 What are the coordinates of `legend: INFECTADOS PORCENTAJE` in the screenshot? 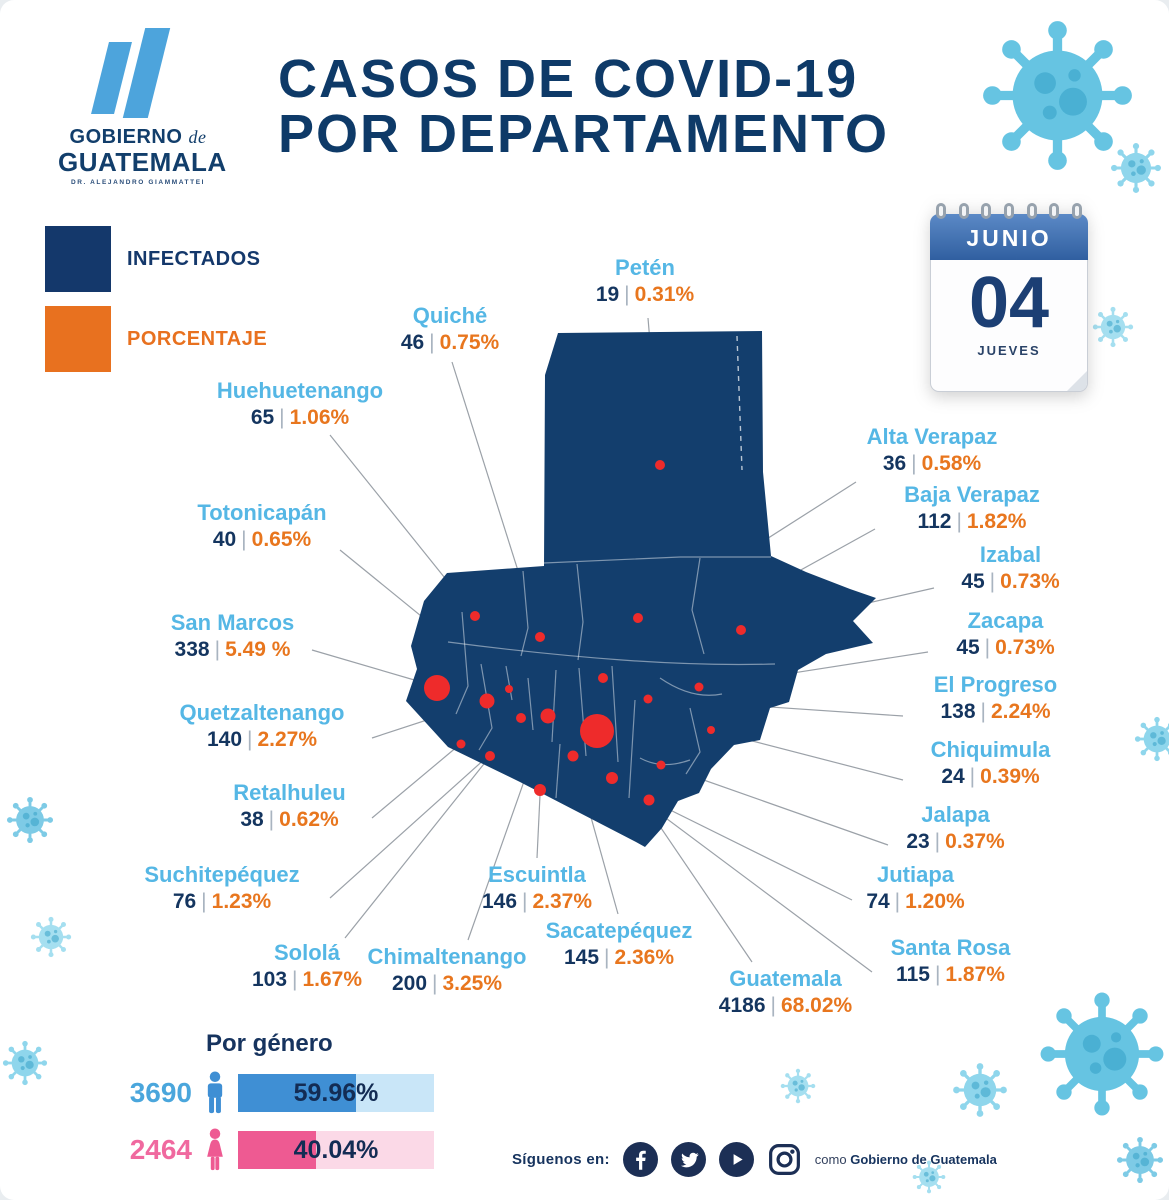 It's located at (156, 306).